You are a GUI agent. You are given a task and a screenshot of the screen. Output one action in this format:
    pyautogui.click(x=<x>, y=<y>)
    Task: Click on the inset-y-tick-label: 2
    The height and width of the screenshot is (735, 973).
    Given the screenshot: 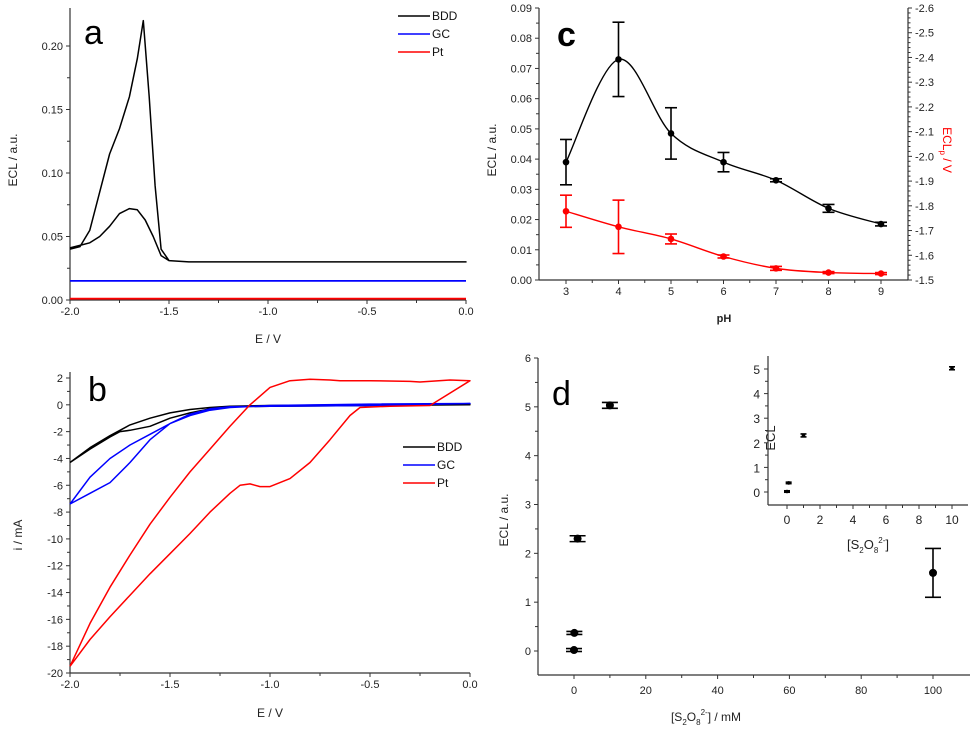 What is the action you would take?
    pyautogui.click(x=756, y=444)
    